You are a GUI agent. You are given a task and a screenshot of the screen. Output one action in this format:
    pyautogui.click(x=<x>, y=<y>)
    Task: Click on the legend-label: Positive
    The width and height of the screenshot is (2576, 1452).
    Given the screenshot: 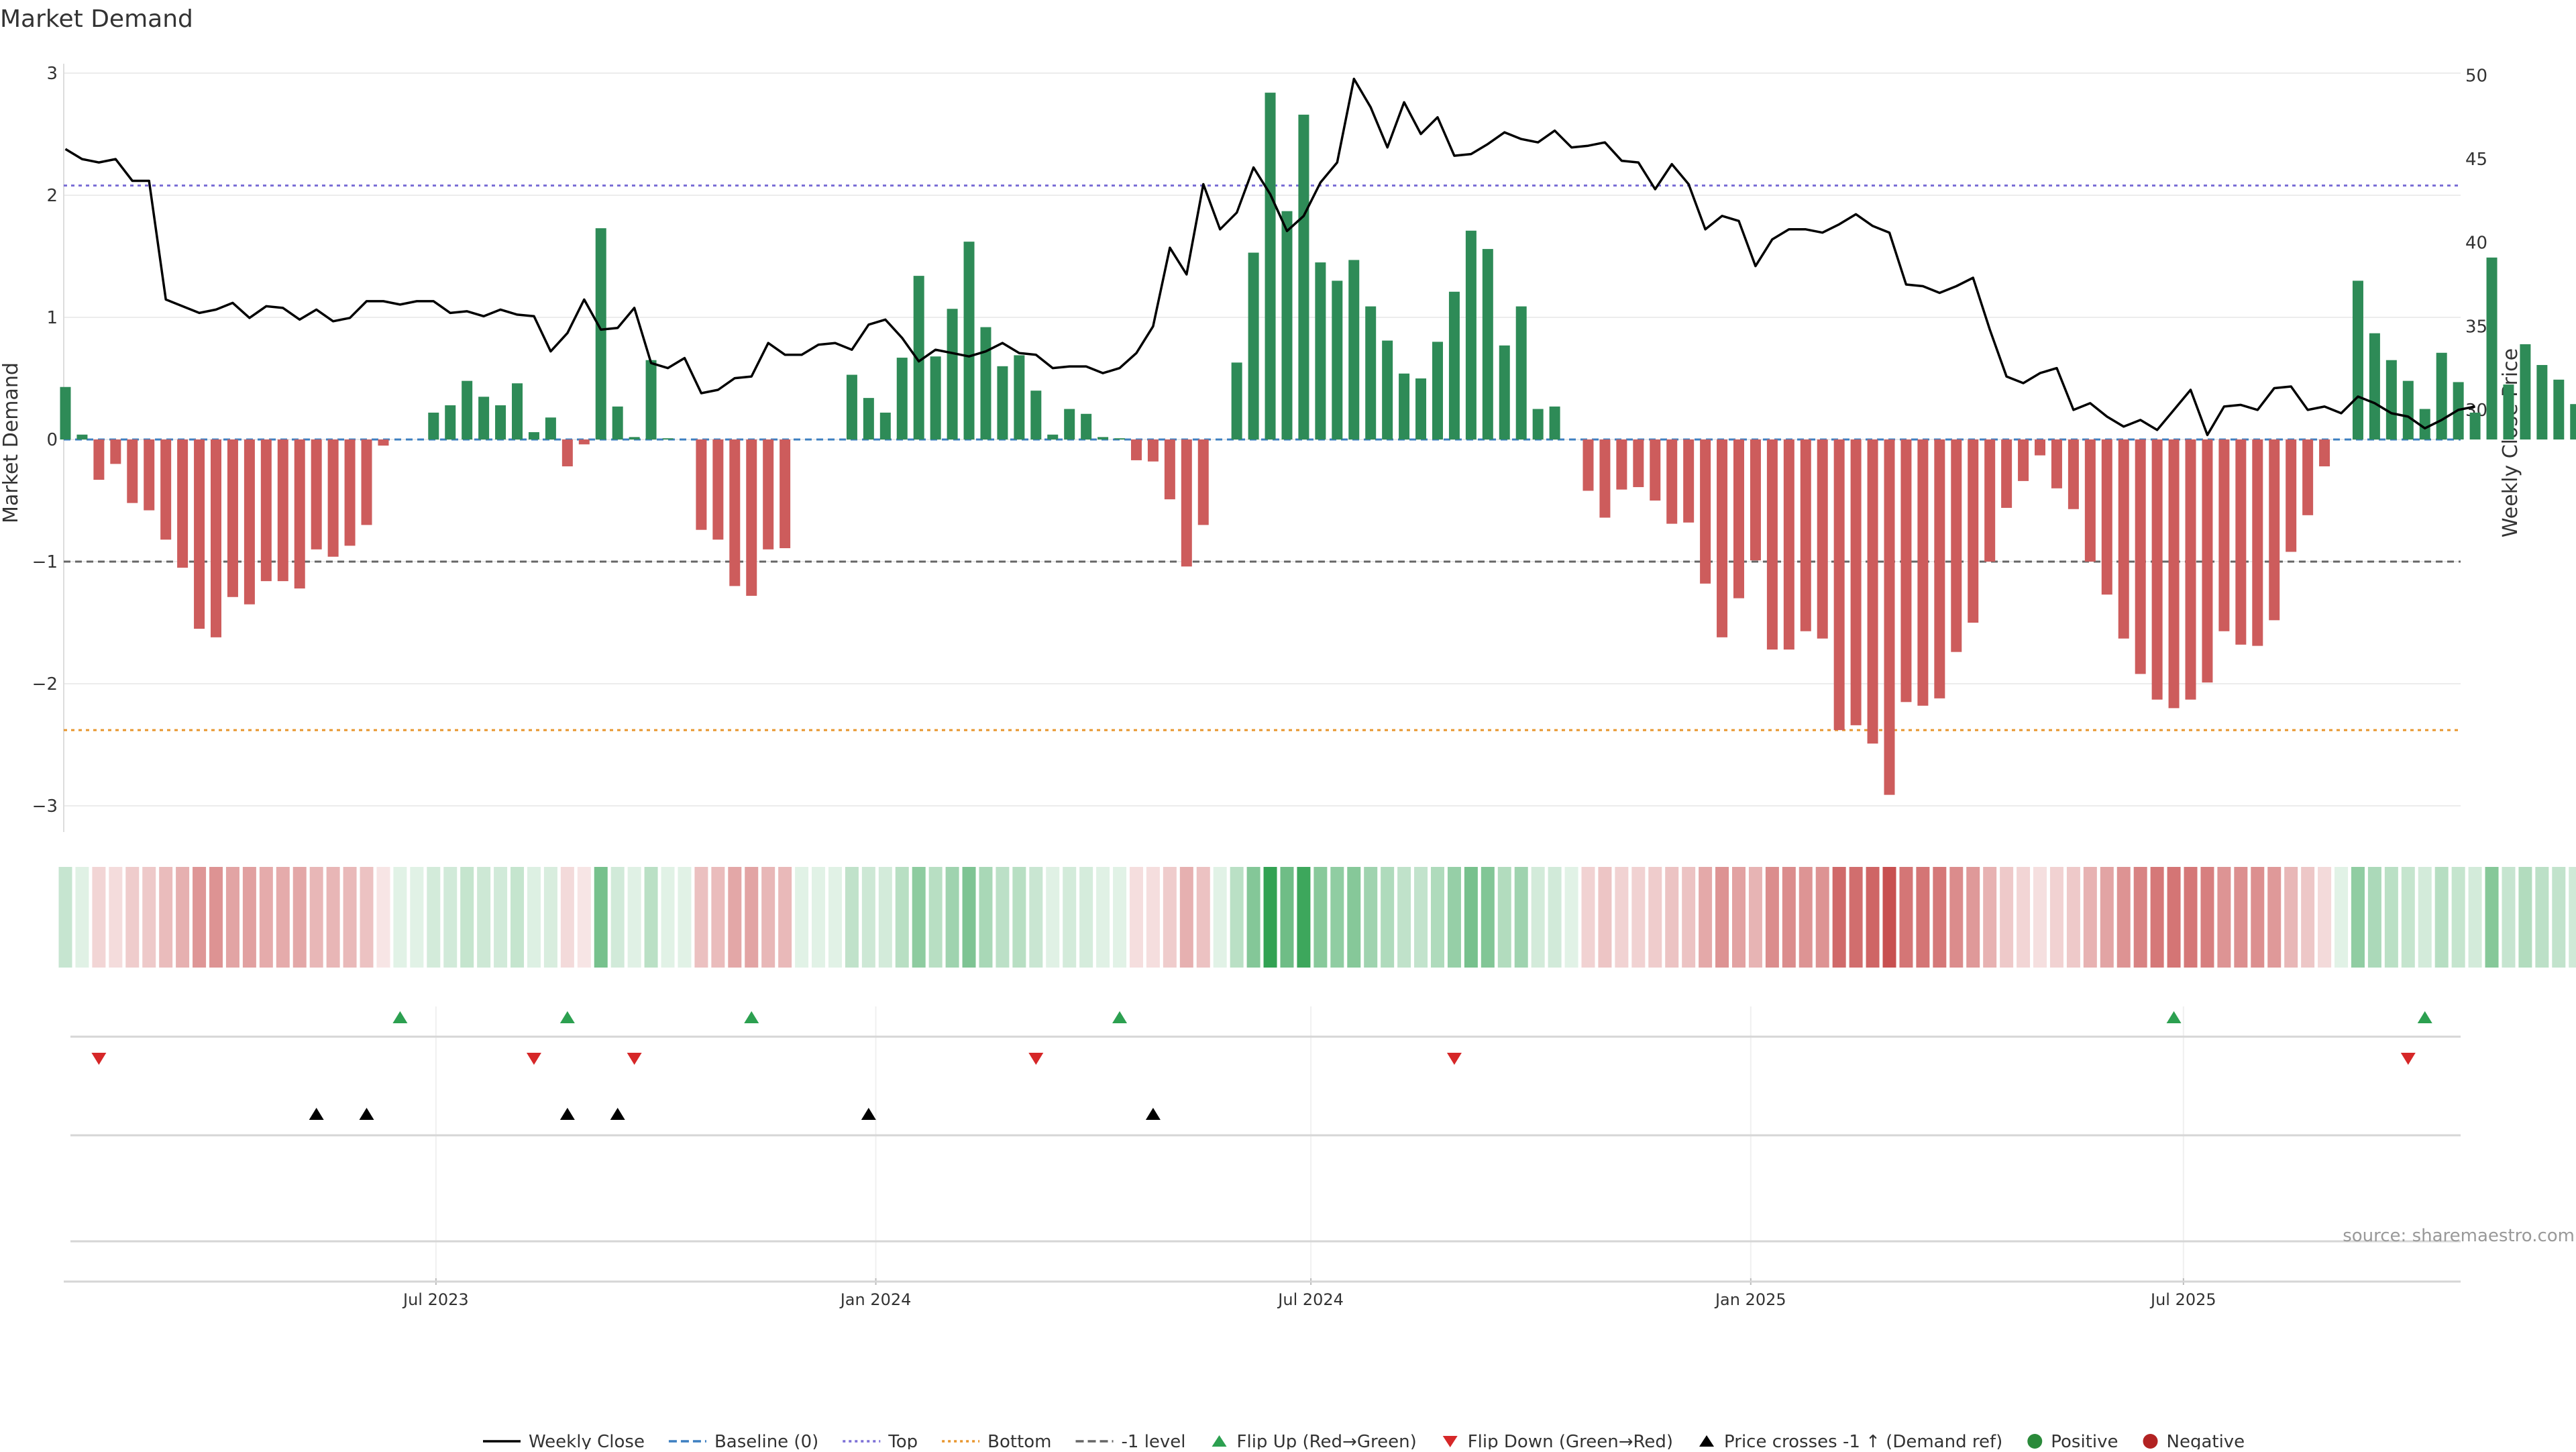 What is the action you would take?
    pyautogui.click(x=2084, y=1440)
    